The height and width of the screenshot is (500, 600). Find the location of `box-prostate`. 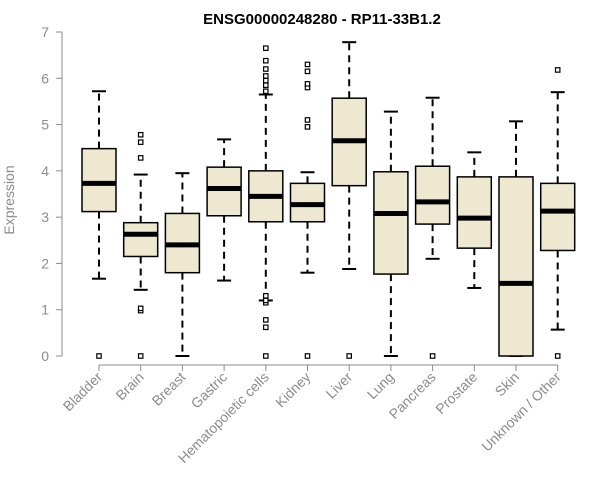

box-prostate is located at coordinates (474, 220).